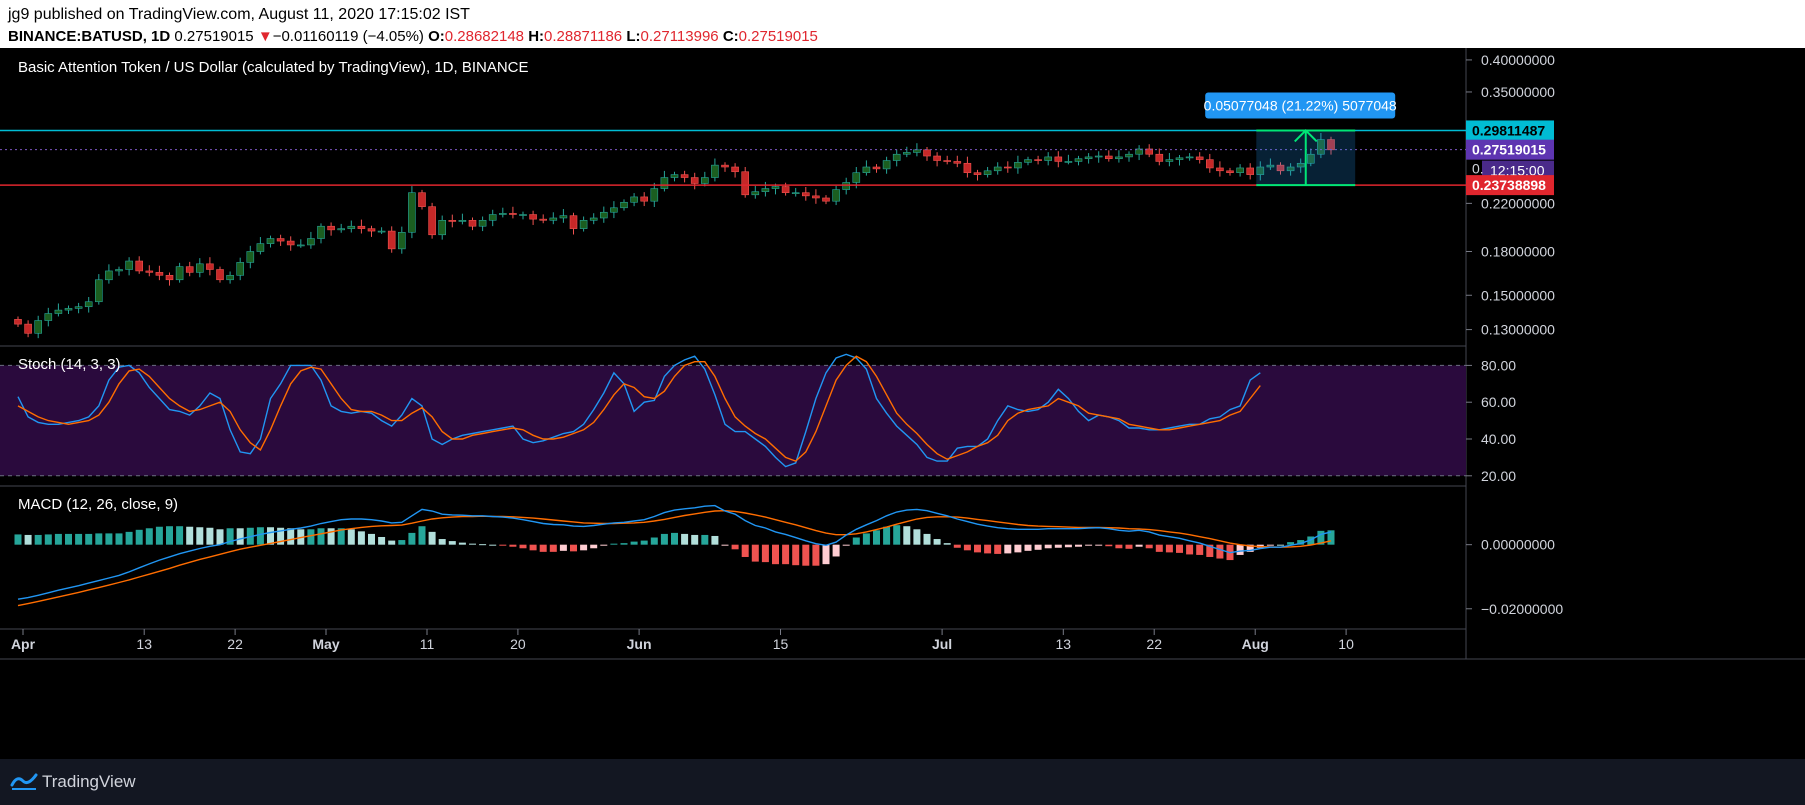 The width and height of the screenshot is (1805, 805). Describe the element at coordinates (942, 644) in the screenshot. I see `time-tick-label: Jul` at that location.